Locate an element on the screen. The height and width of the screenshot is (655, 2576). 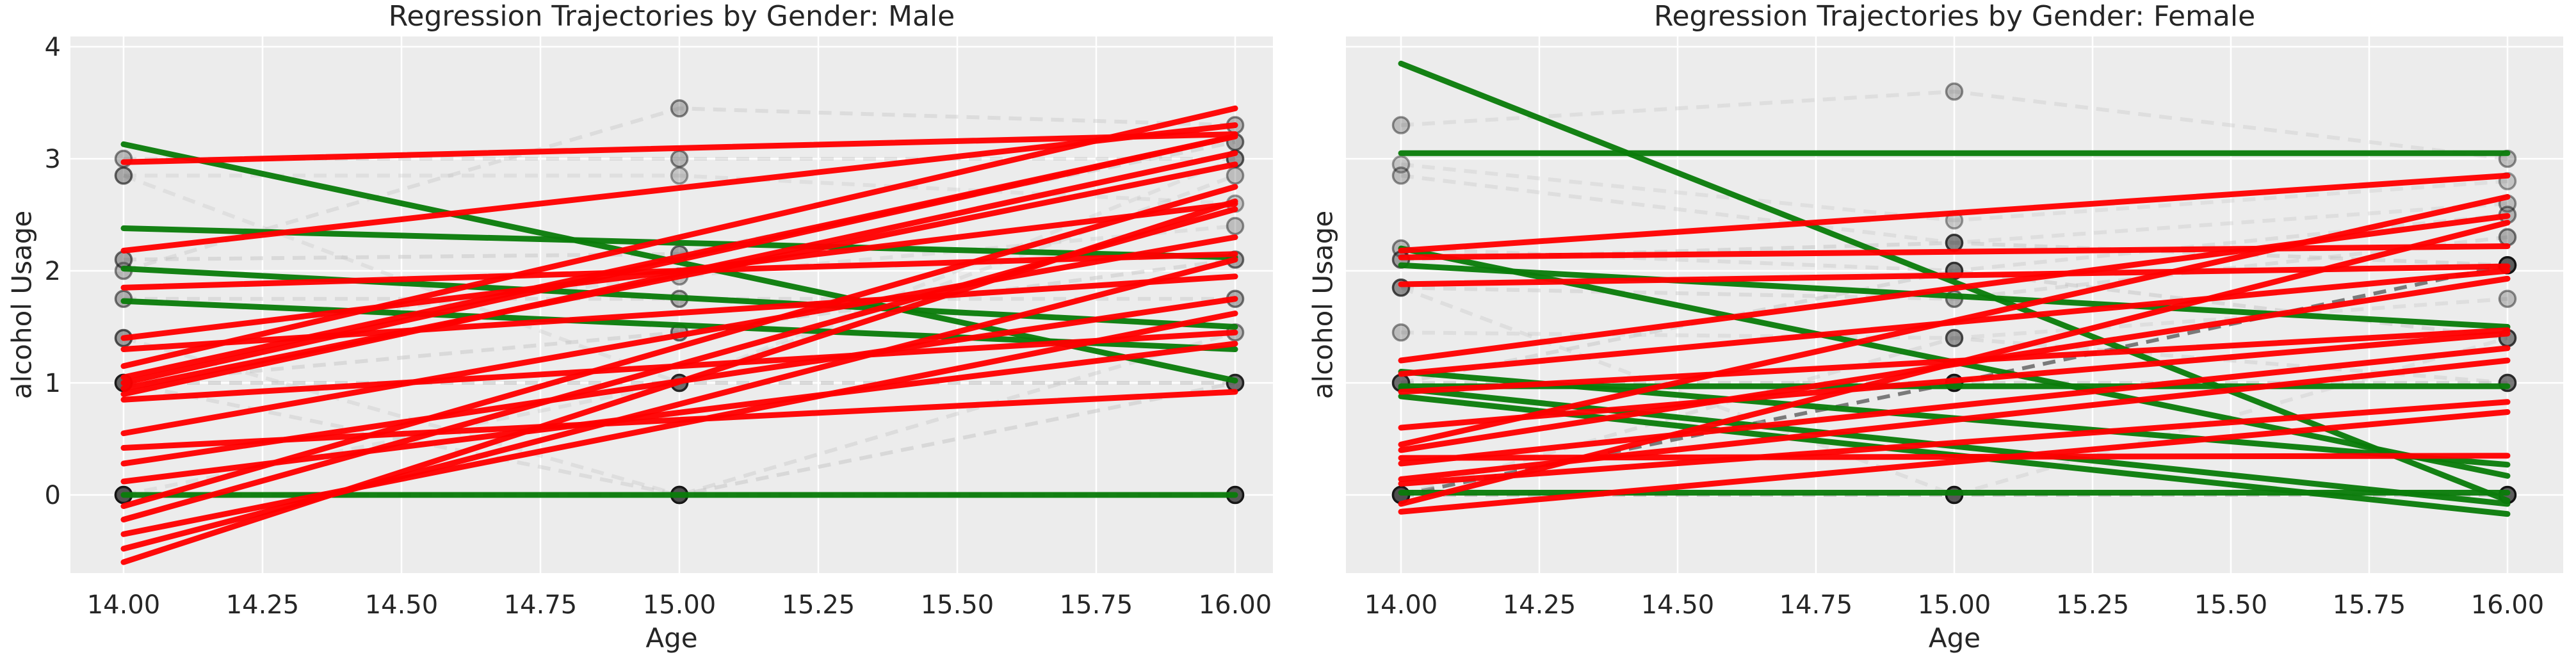
y-tick-label: 2 is located at coordinates (53, 271).